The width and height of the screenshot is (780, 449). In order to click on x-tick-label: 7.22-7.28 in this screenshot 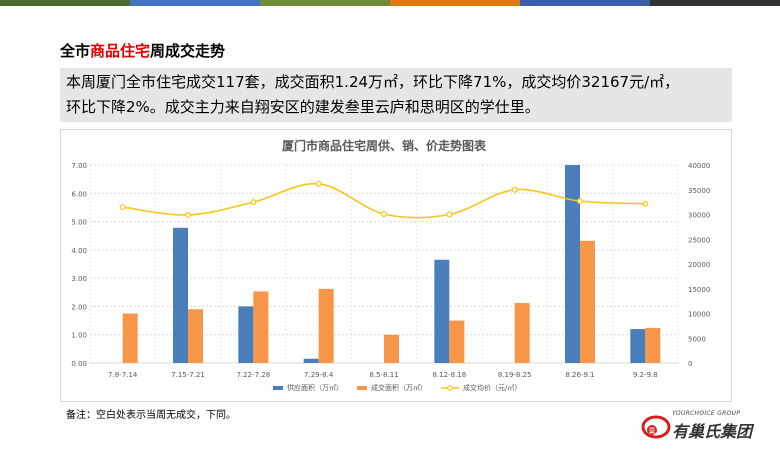, I will do `click(253, 375)`.